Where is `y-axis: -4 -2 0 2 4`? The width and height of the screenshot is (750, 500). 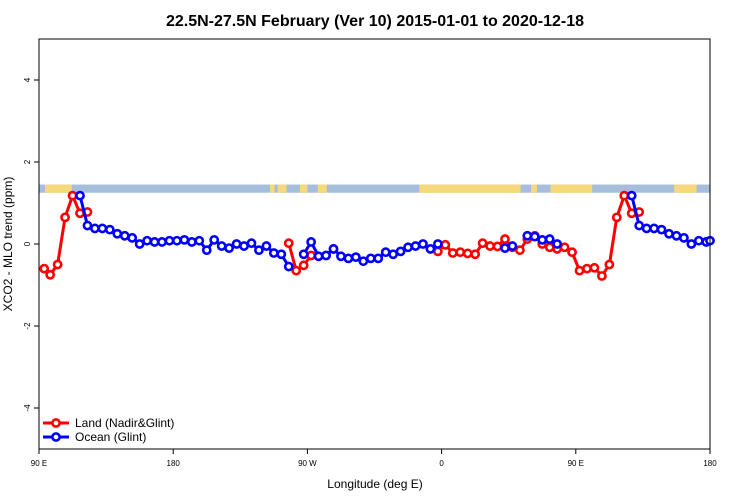 y-axis: -4 -2 0 2 4 is located at coordinates (31, 244).